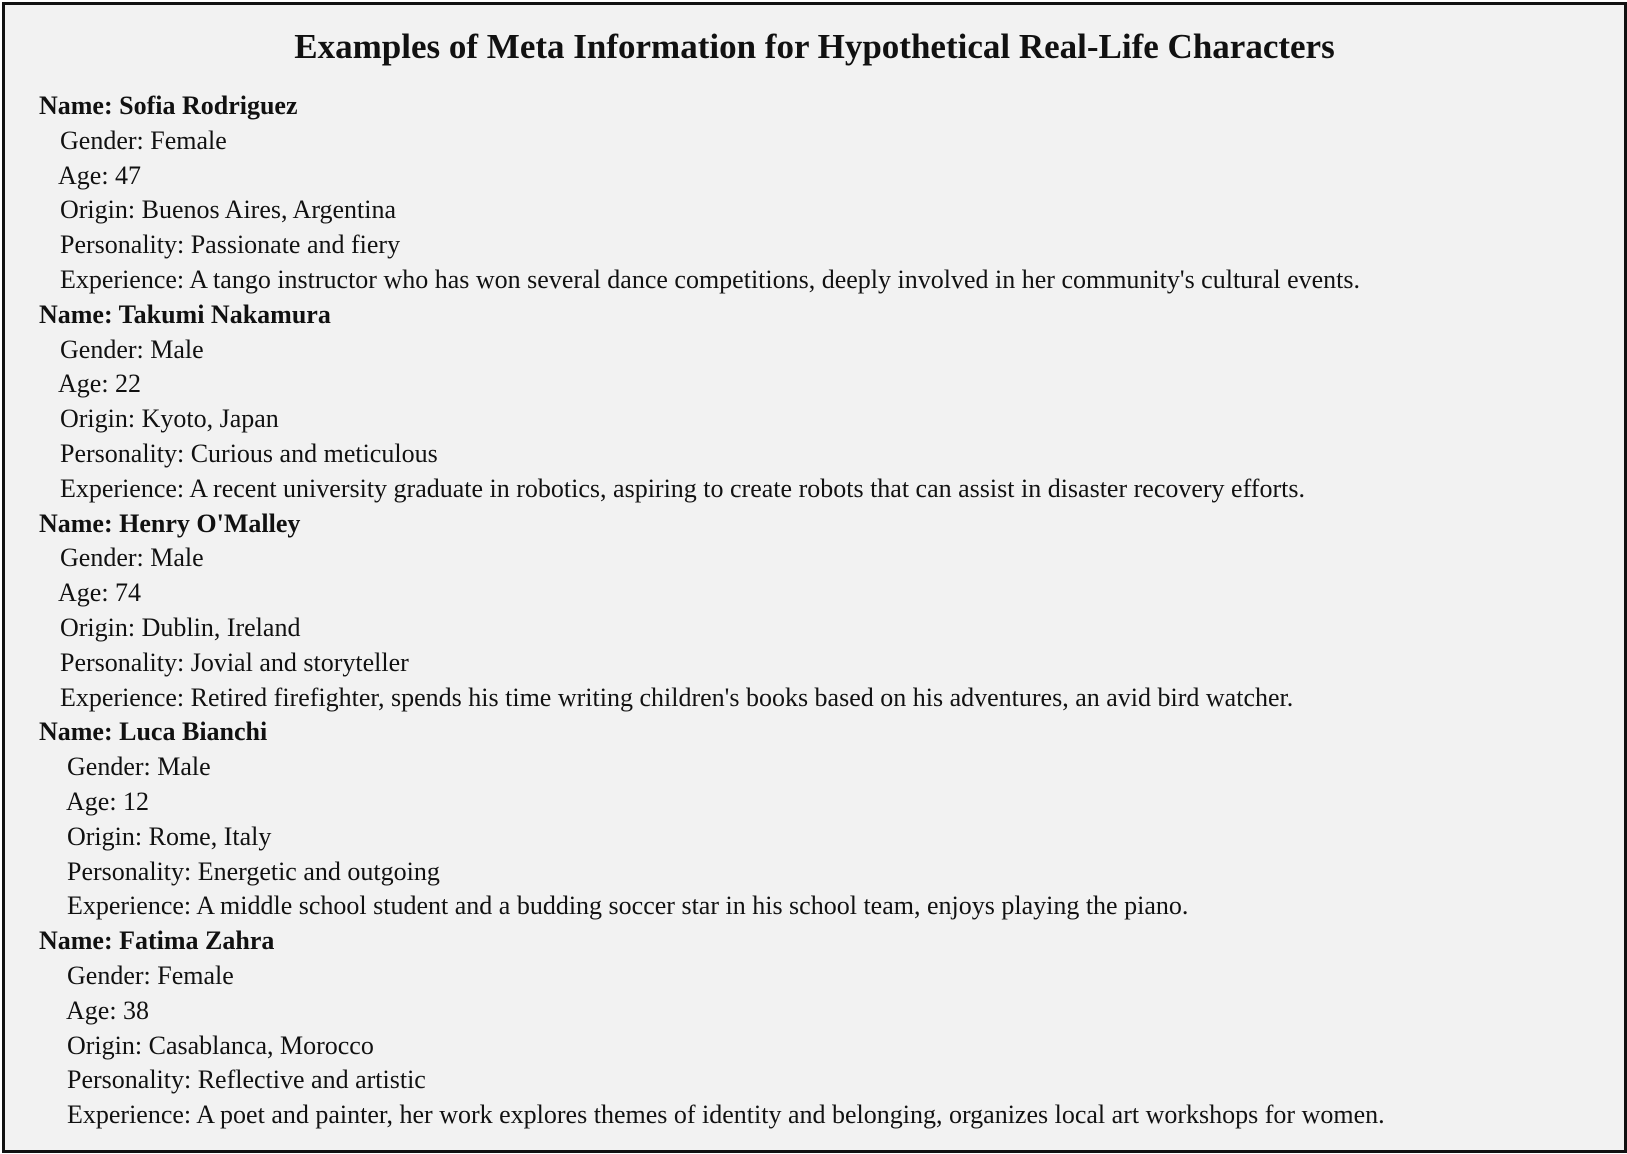 This screenshot has width=1627, height=1154. Describe the element at coordinates (157, 941) in the screenshot. I see `character-name: Name: Fatima Zahra` at that location.